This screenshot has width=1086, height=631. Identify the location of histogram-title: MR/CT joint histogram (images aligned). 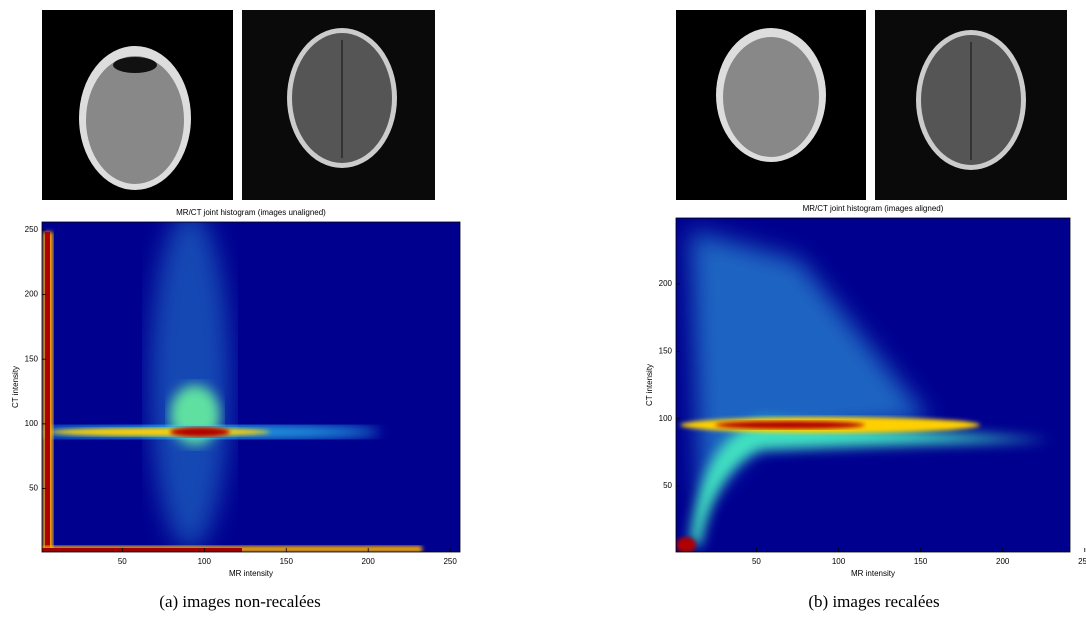
(873, 208).